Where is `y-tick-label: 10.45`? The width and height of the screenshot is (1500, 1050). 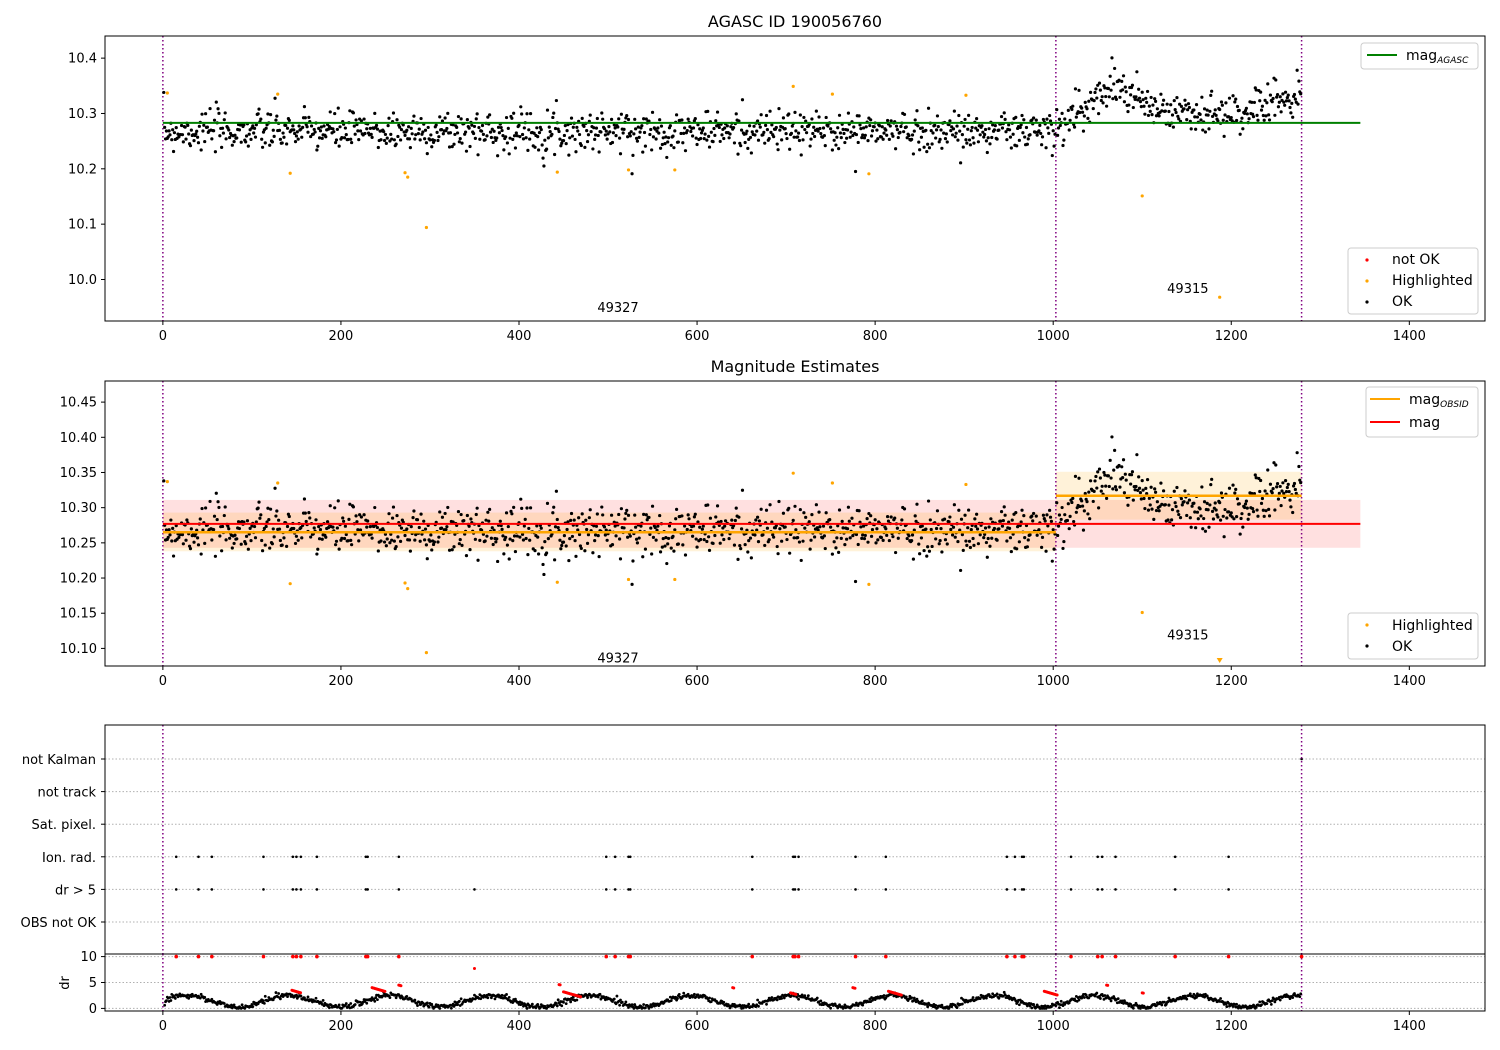 y-tick-label: 10.45 is located at coordinates (78, 403).